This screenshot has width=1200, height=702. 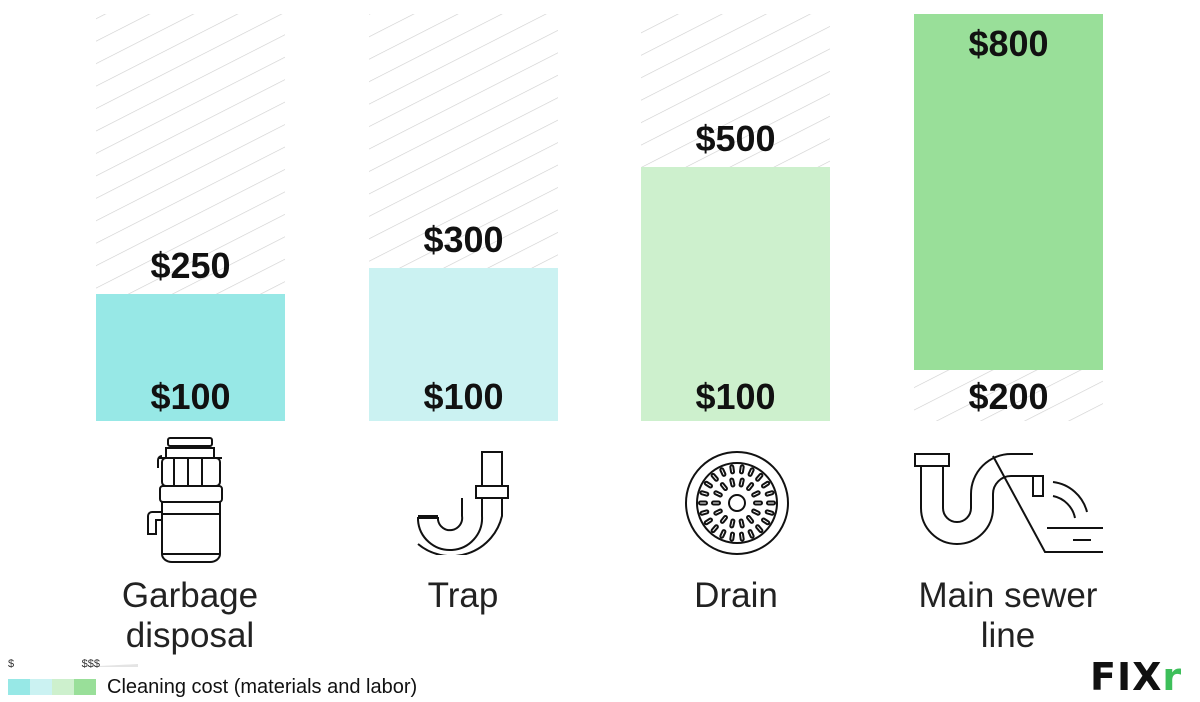 What do you see at coordinates (190, 265) in the screenshot?
I see `bar-high-label-garbage-disposal: $250` at bounding box center [190, 265].